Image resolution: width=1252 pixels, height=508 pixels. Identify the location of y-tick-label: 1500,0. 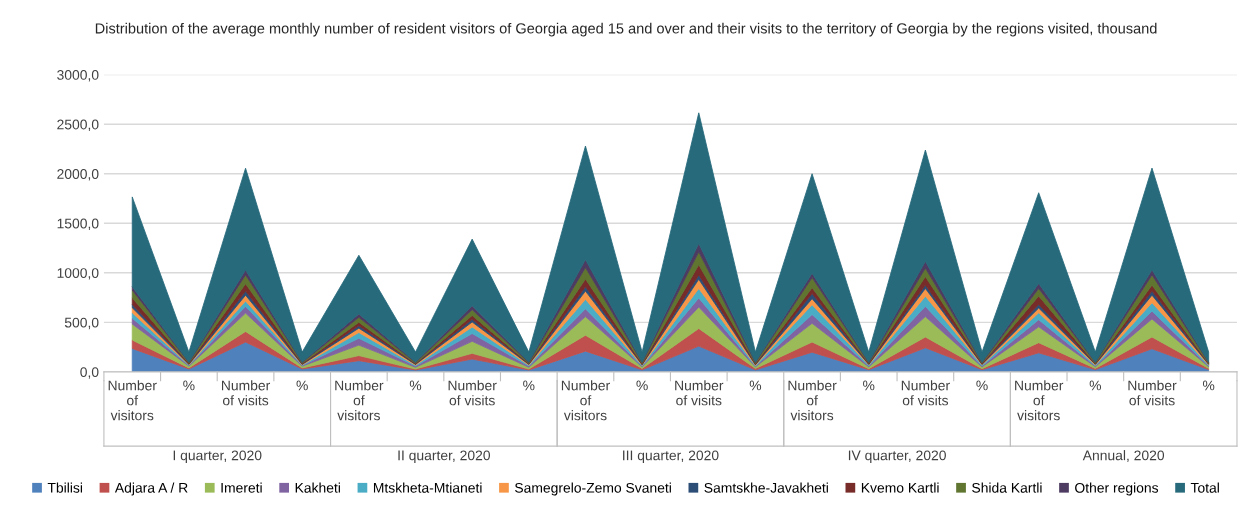
(78, 224).